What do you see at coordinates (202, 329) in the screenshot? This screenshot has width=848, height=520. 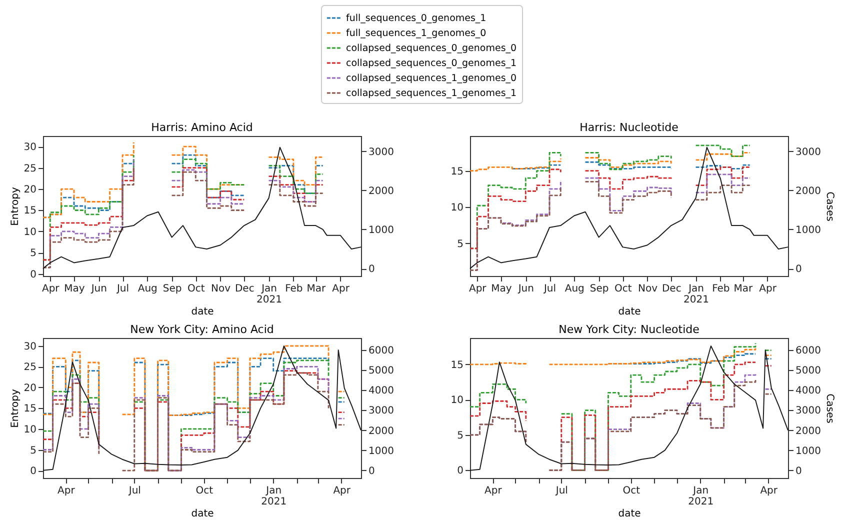 I see `chart-title: New York City: Amino Acid` at bounding box center [202, 329].